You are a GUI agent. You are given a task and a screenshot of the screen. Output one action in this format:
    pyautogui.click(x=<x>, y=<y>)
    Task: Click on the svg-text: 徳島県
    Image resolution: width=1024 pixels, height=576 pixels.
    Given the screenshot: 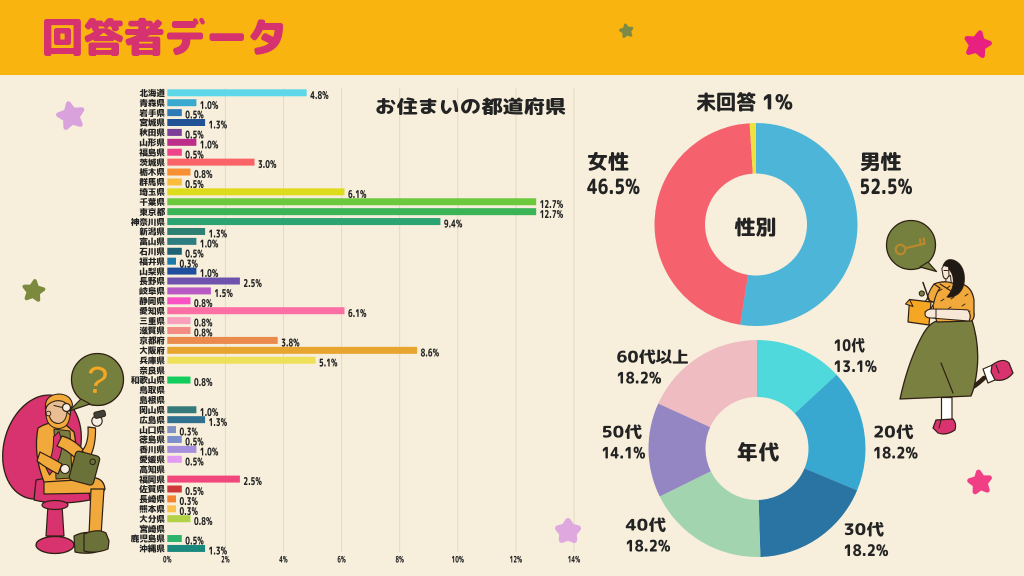 What is the action you would take?
    pyautogui.click(x=152, y=440)
    